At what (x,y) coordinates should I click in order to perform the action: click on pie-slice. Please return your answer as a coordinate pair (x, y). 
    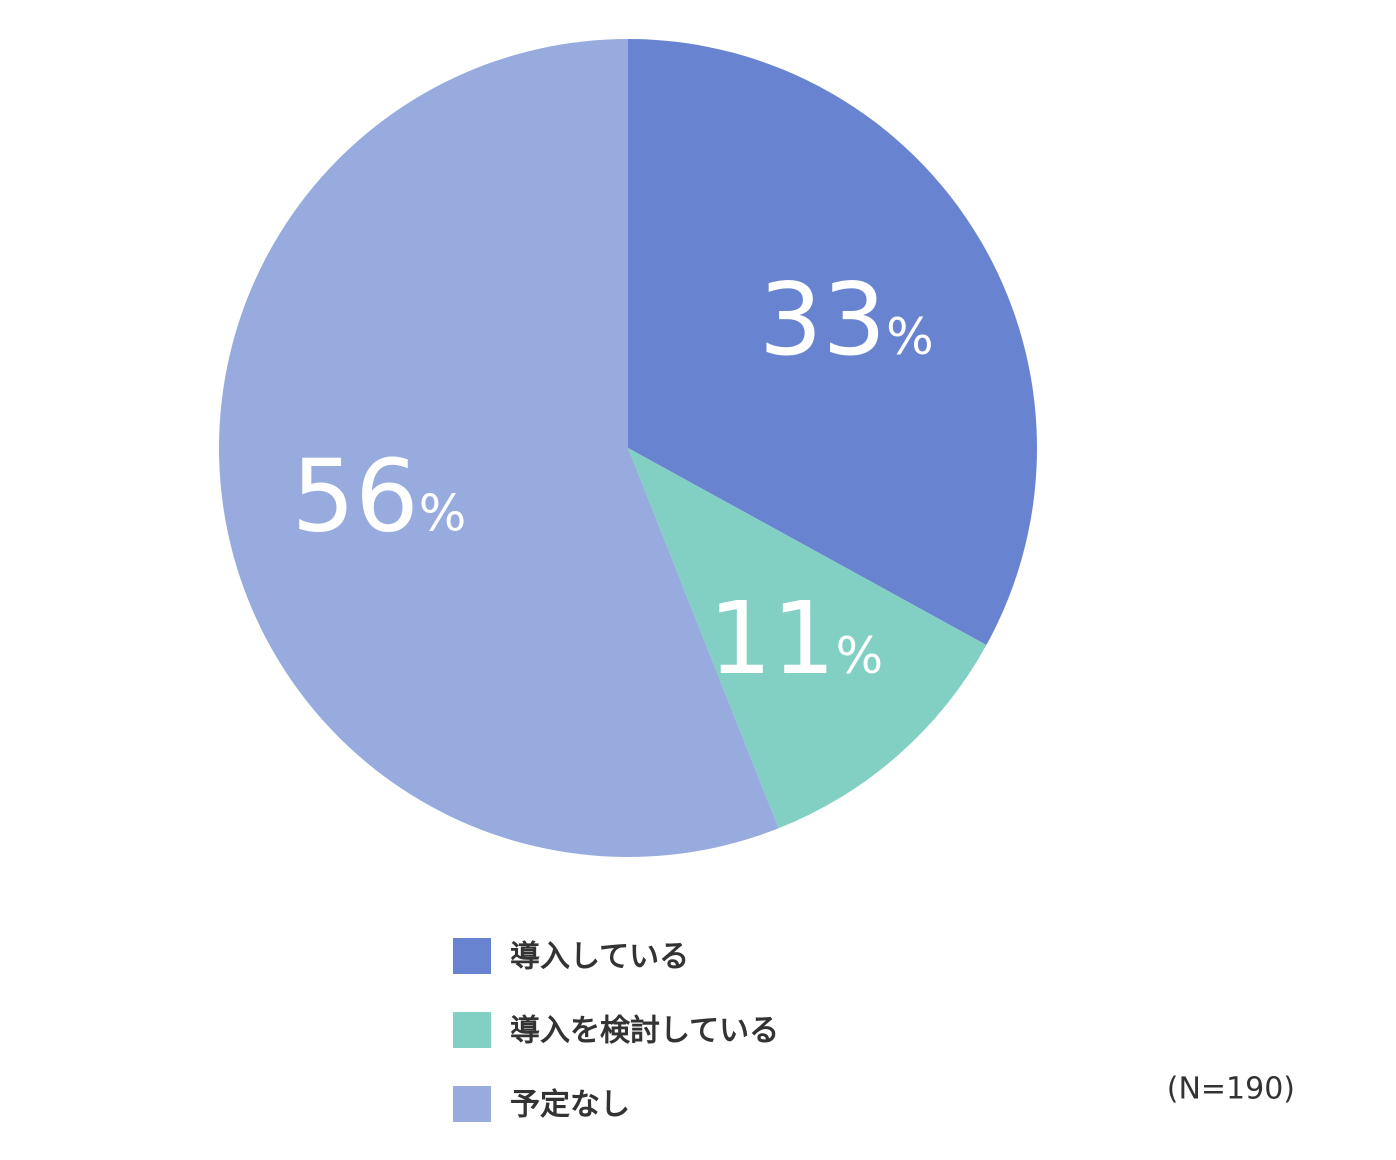
    Looking at the image, I should click on (807, 638).